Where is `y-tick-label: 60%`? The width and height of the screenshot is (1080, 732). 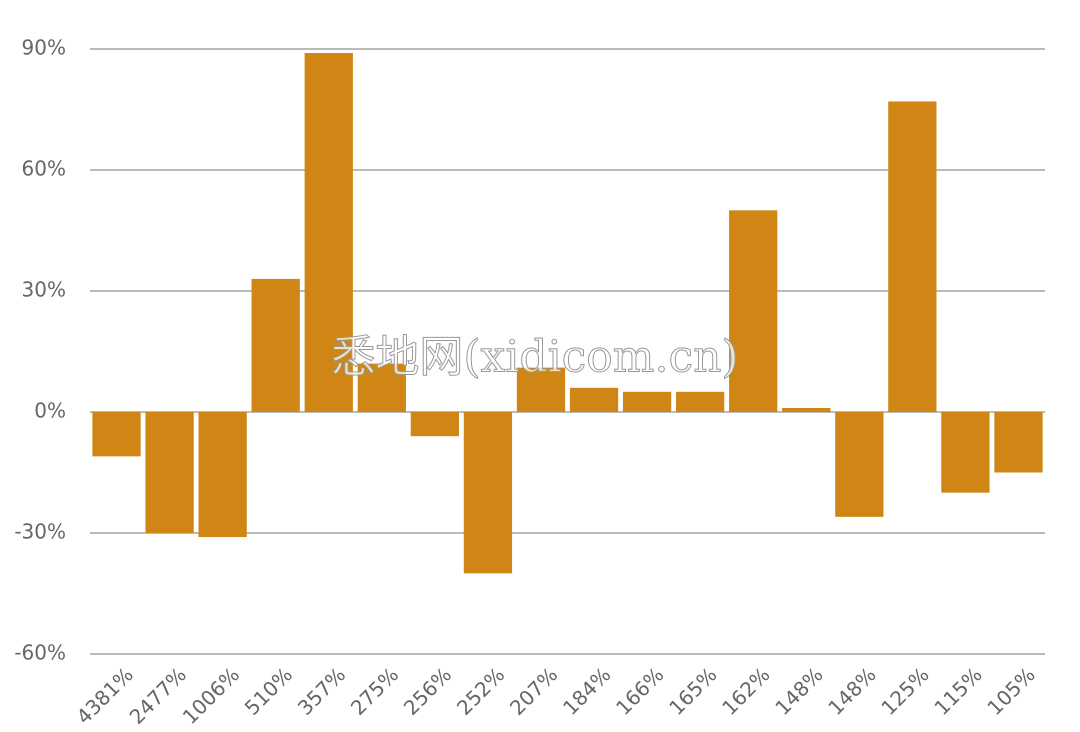 y-tick-label: 60% is located at coordinates (44, 169).